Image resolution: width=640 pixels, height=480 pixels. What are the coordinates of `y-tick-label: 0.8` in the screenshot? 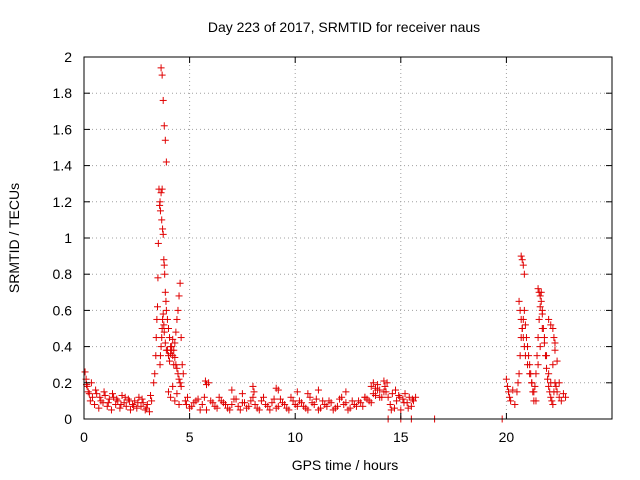 It's located at (63, 274).